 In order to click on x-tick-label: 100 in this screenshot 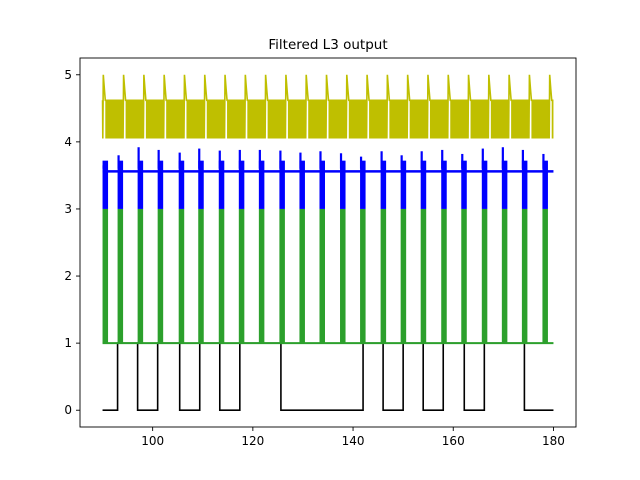, I will do `click(152, 441)`.